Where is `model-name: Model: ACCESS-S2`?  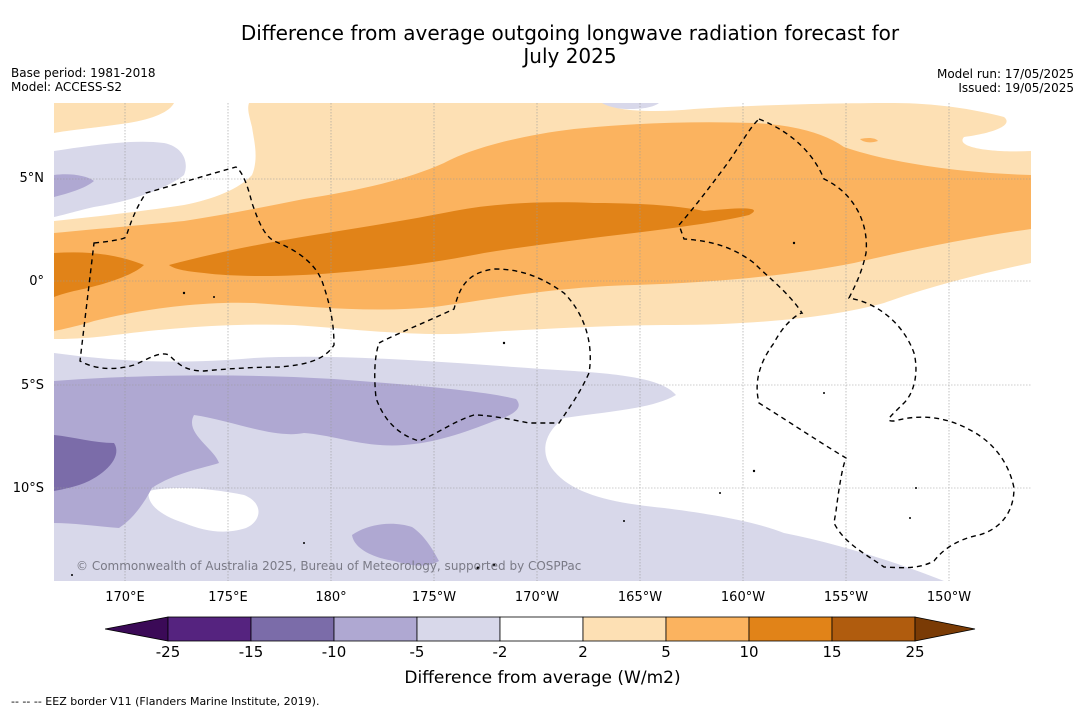
model-name: Model: ACCESS-S2 is located at coordinates (67, 87).